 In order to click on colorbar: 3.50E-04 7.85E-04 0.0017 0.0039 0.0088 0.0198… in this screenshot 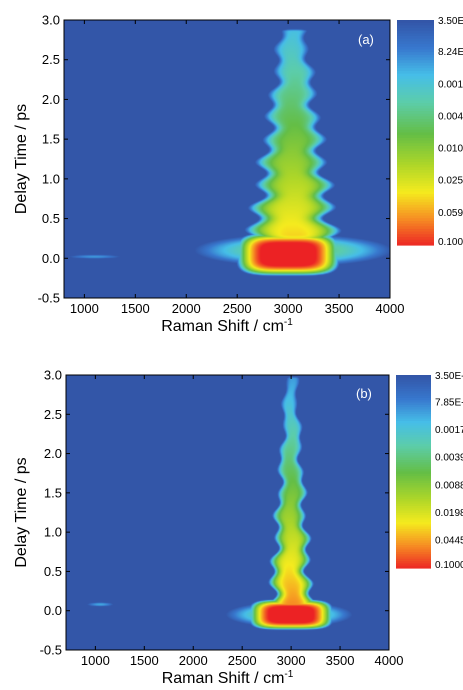, I will do `click(429, 471)`.